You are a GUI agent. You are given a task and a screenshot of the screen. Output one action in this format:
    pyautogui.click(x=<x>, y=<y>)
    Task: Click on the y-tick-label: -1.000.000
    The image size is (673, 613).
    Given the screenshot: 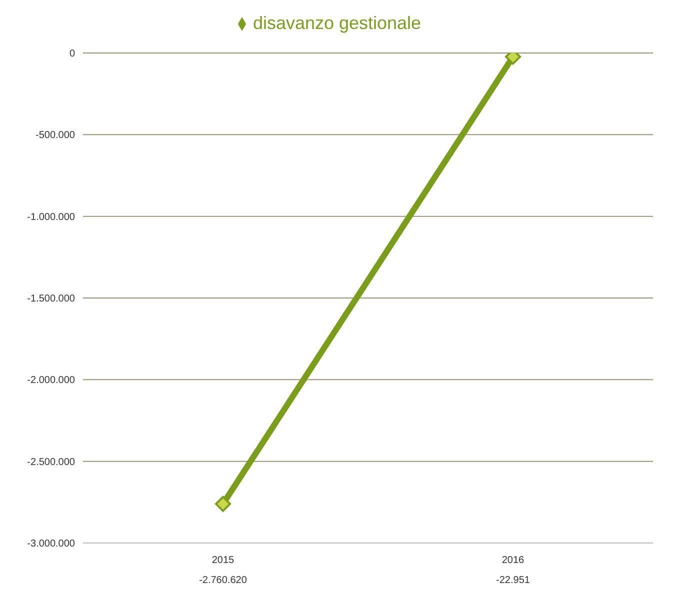 What is the action you would take?
    pyautogui.click(x=51, y=217)
    